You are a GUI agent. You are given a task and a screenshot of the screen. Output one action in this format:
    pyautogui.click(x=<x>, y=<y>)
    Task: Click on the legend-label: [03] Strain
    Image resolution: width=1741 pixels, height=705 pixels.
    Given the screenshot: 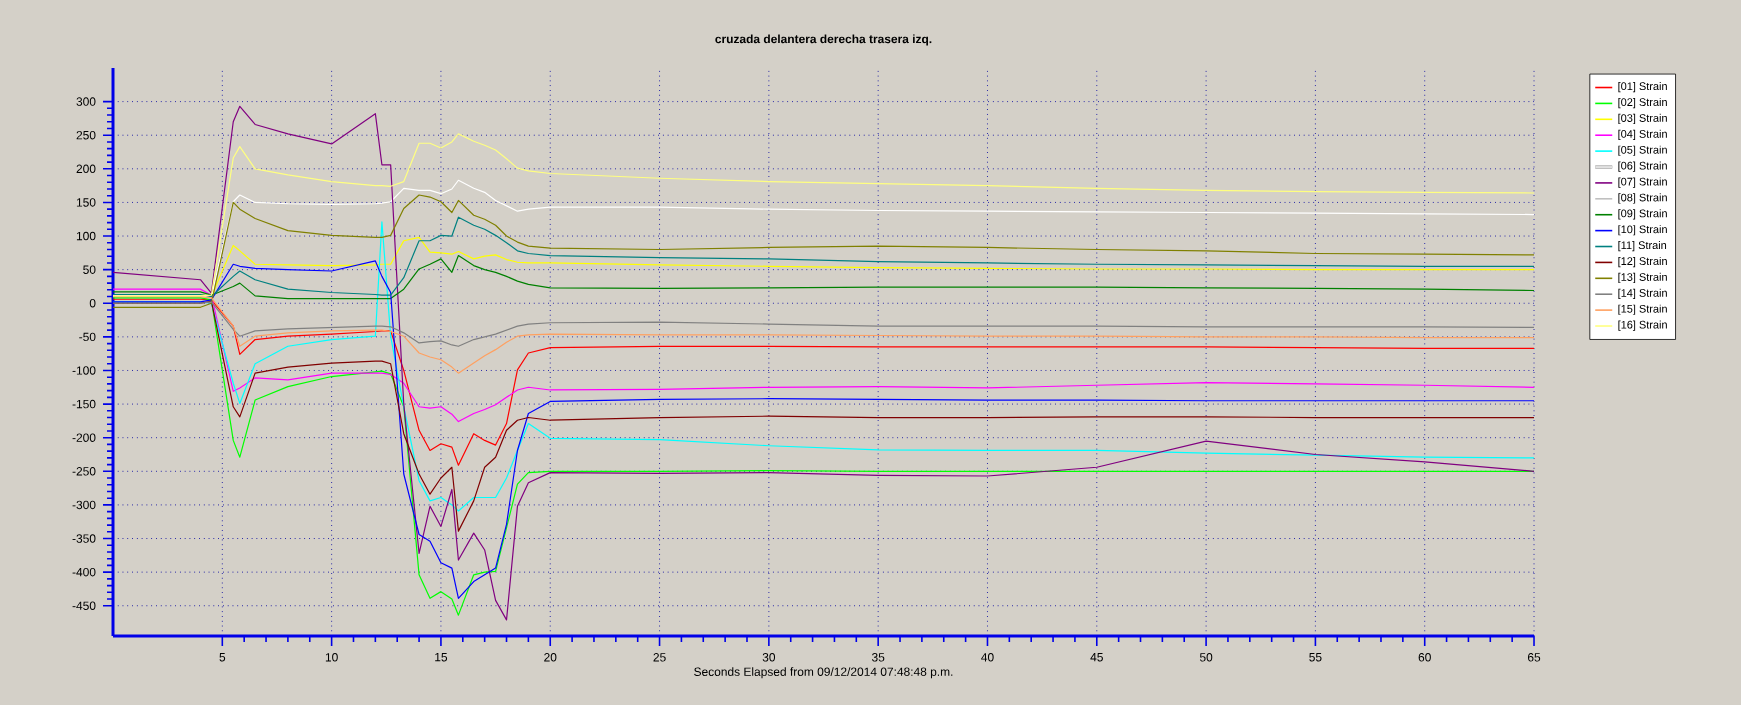 What is the action you would take?
    pyautogui.click(x=1642, y=119)
    